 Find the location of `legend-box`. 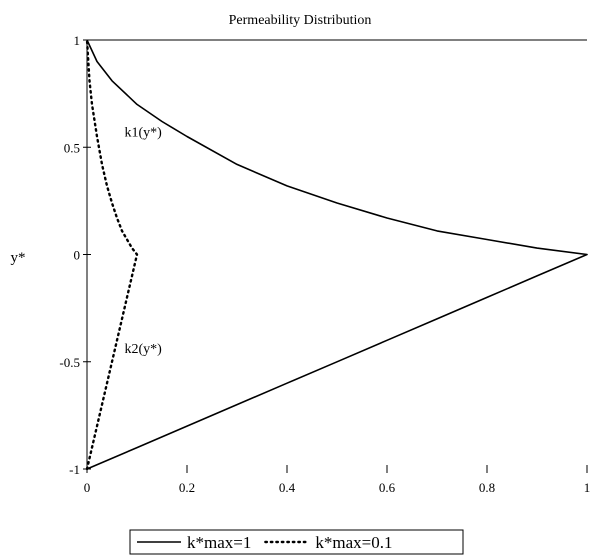

legend-box is located at coordinates (296, 542).